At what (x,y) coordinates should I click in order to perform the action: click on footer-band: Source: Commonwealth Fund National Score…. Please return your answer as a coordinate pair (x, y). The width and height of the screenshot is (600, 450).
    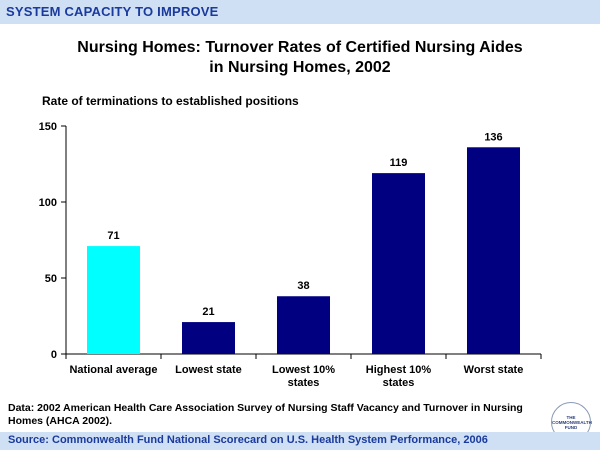
    Looking at the image, I should click on (300, 441).